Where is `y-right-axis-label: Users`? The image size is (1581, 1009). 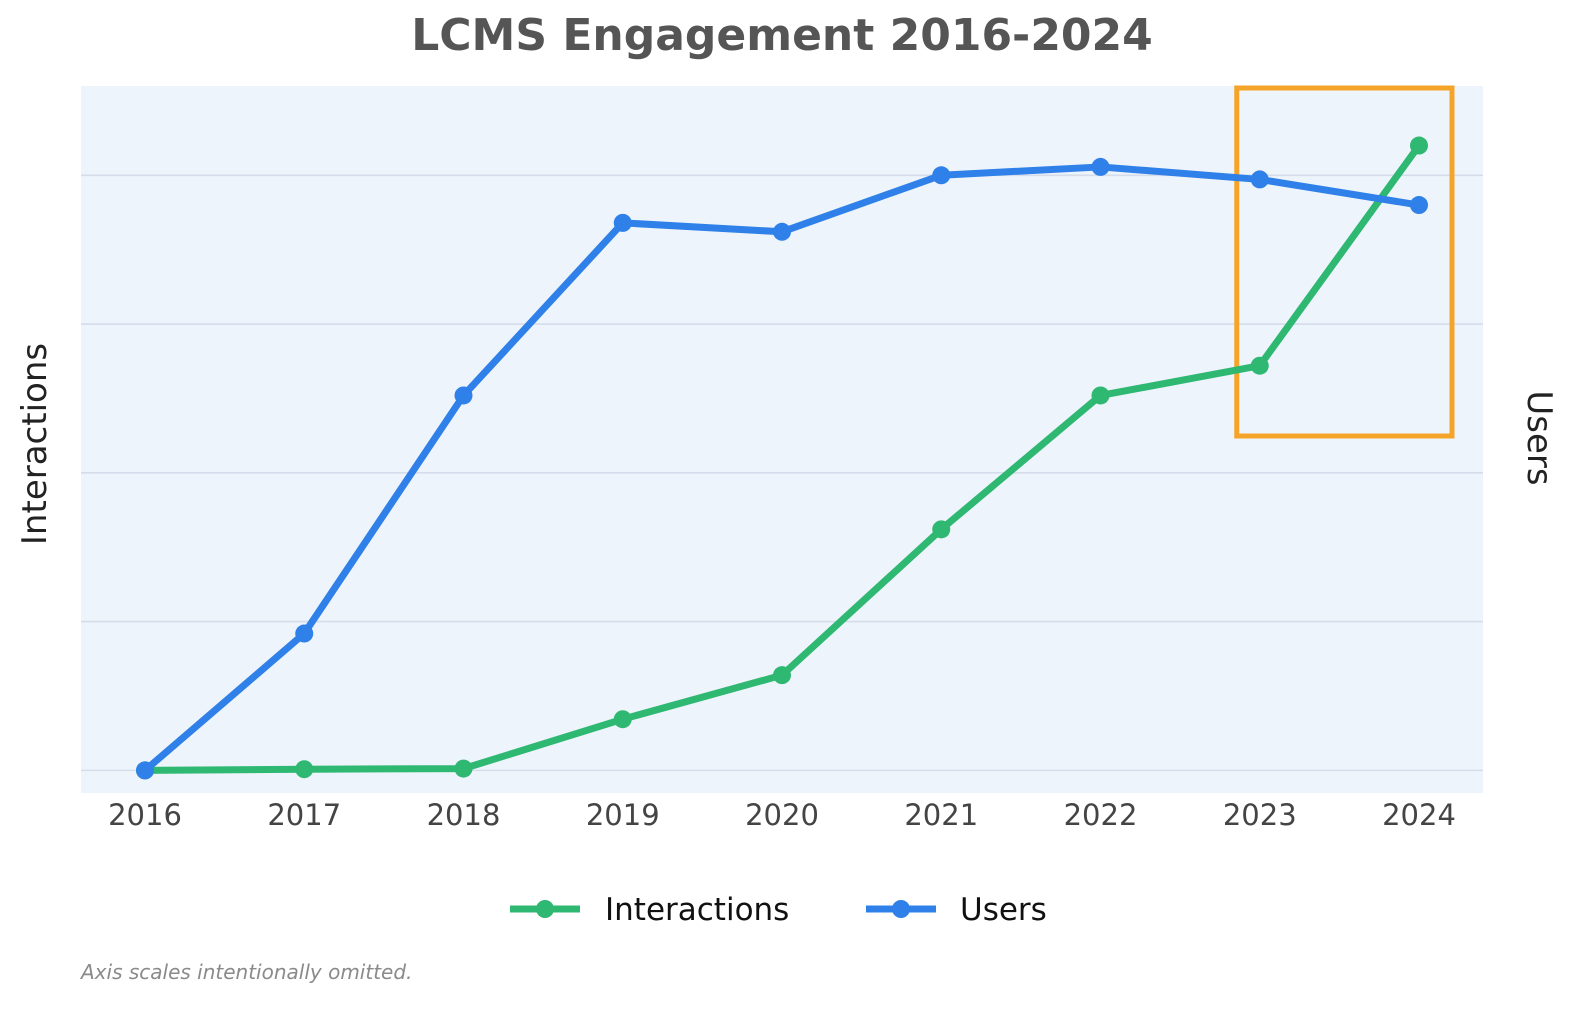 y-right-axis-label: Users is located at coordinates (1539, 437).